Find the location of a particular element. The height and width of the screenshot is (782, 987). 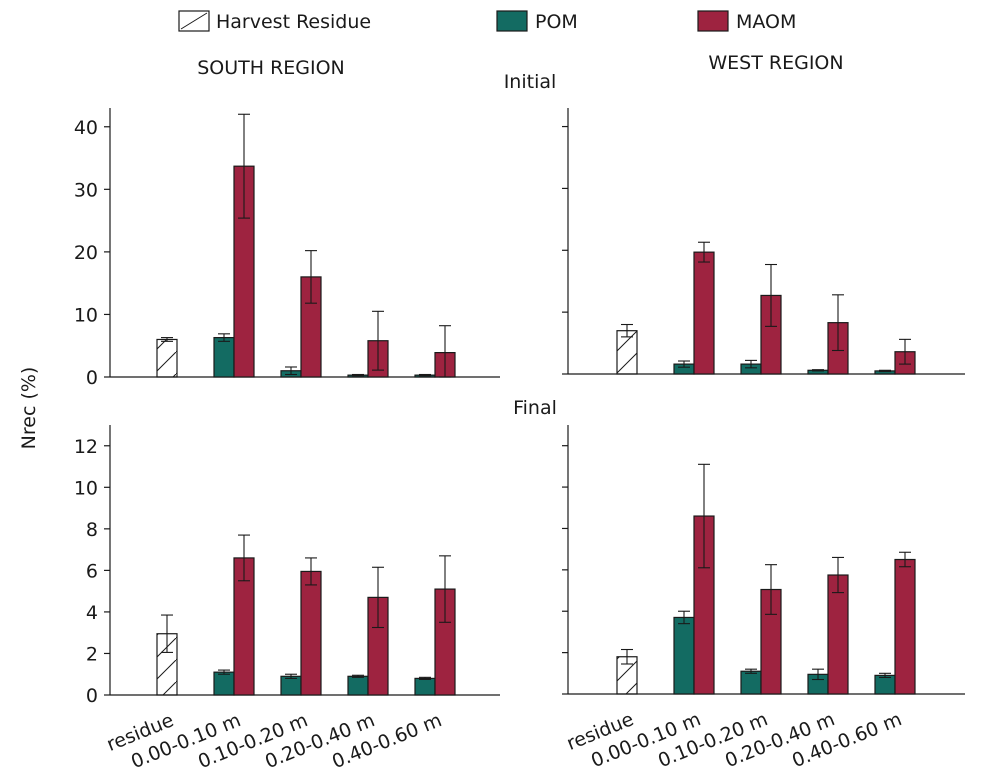

y-tick-label: 4 is located at coordinates (92, 613).